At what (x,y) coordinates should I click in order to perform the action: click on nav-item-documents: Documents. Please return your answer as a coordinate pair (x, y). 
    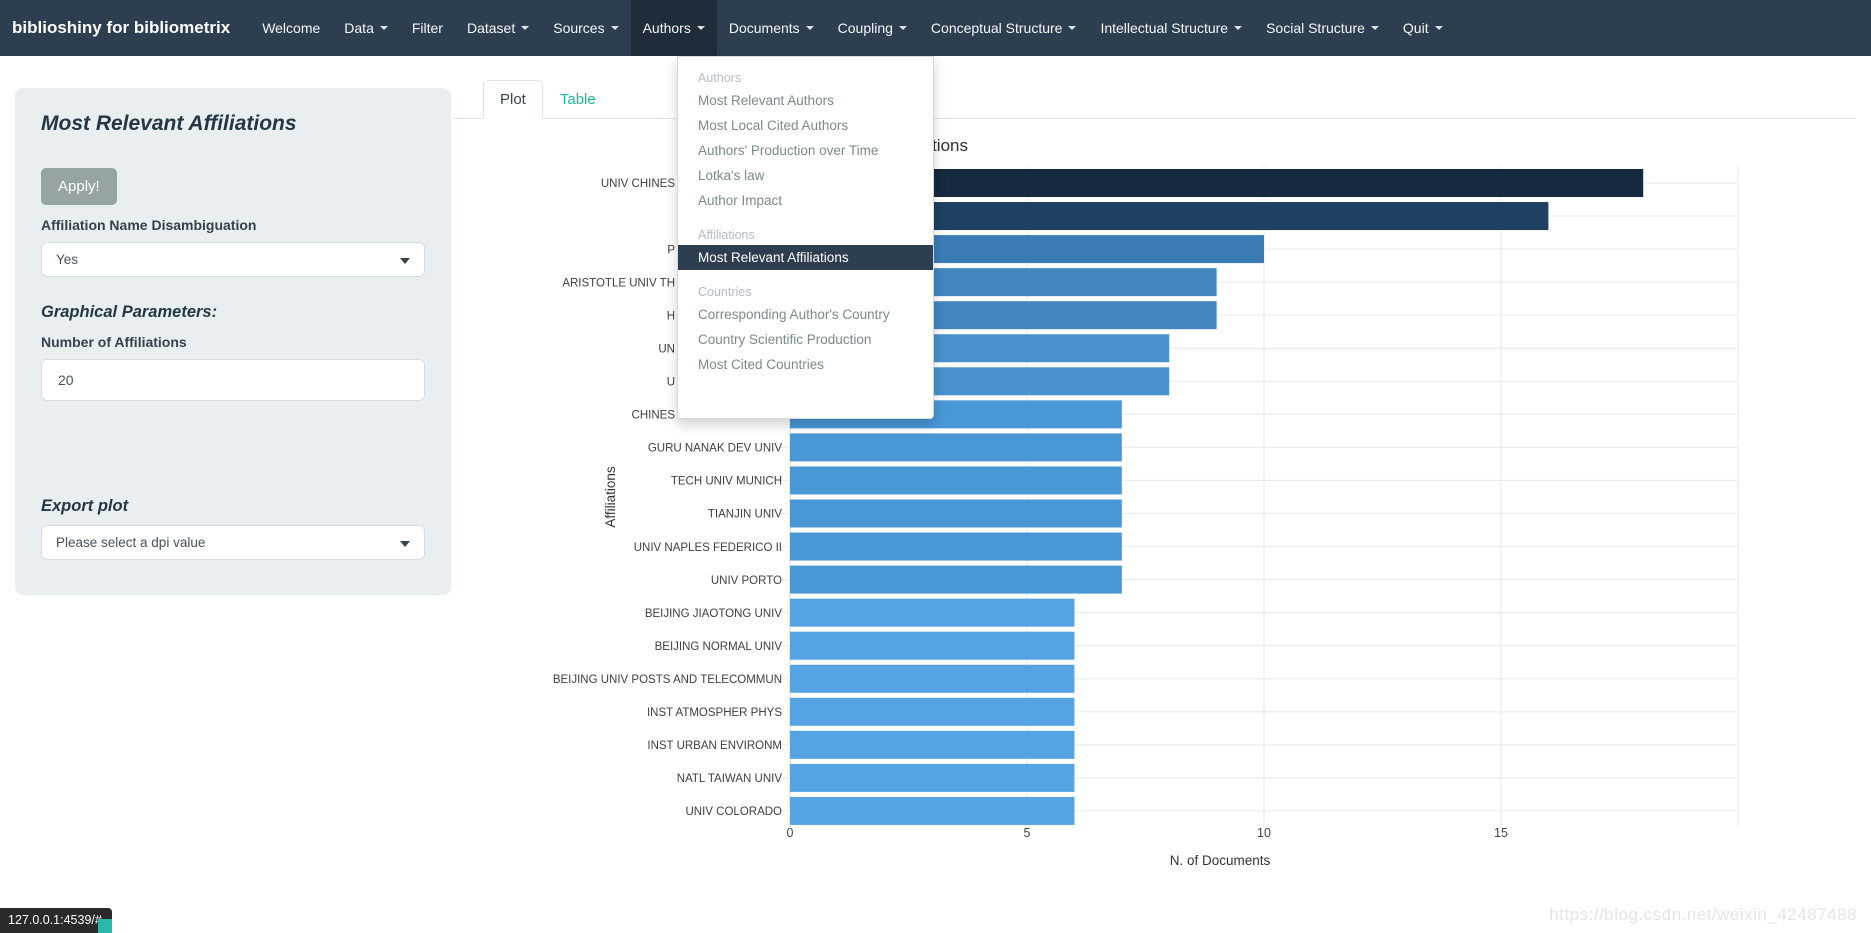
    Looking at the image, I should click on (771, 28).